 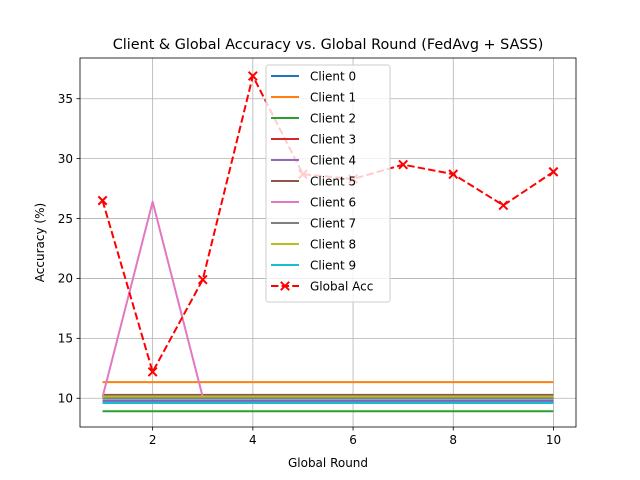 What do you see at coordinates (65, 159) in the screenshot?
I see `y-tick-label: 30` at bounding box center [65, 159].